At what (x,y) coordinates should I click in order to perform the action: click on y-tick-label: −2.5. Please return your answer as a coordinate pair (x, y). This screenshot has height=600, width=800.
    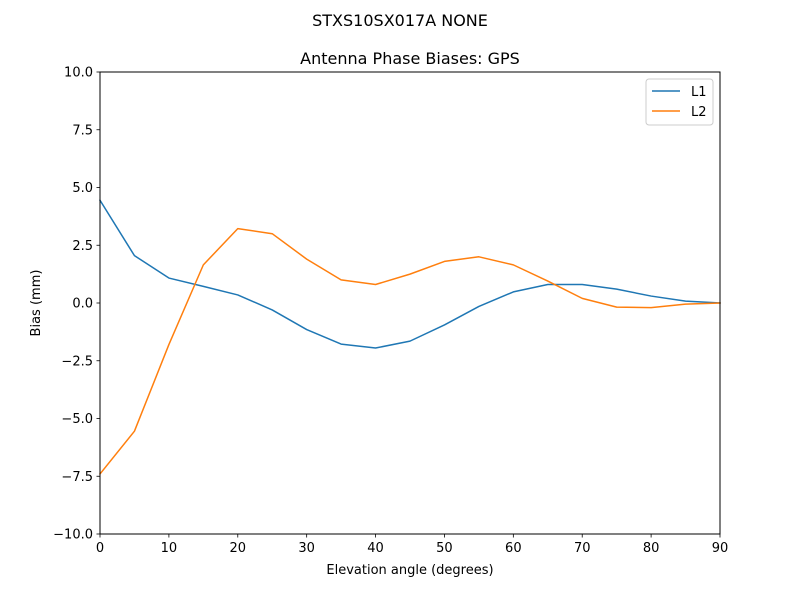
    Looking at the image, I should click on (77, 361).